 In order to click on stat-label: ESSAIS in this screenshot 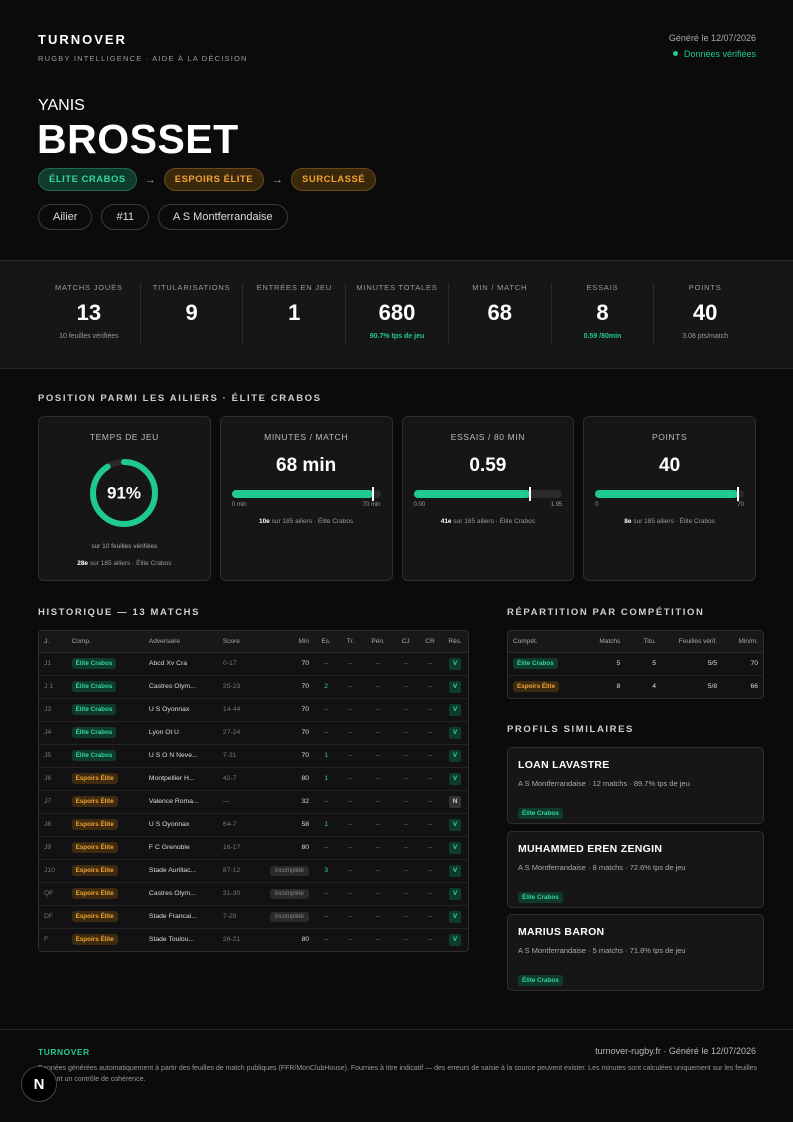, I will do `click(602, 287)`.